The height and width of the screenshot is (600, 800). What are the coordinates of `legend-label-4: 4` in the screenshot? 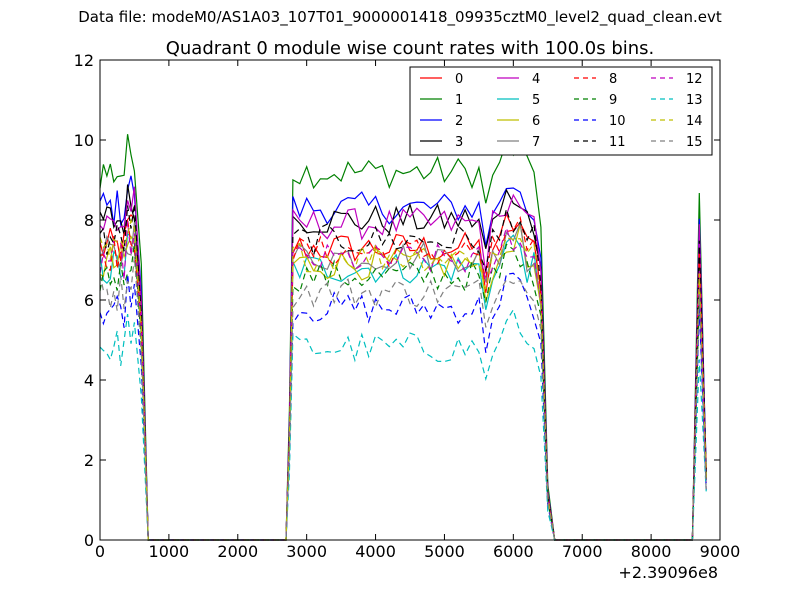 It's located at (536, 79).